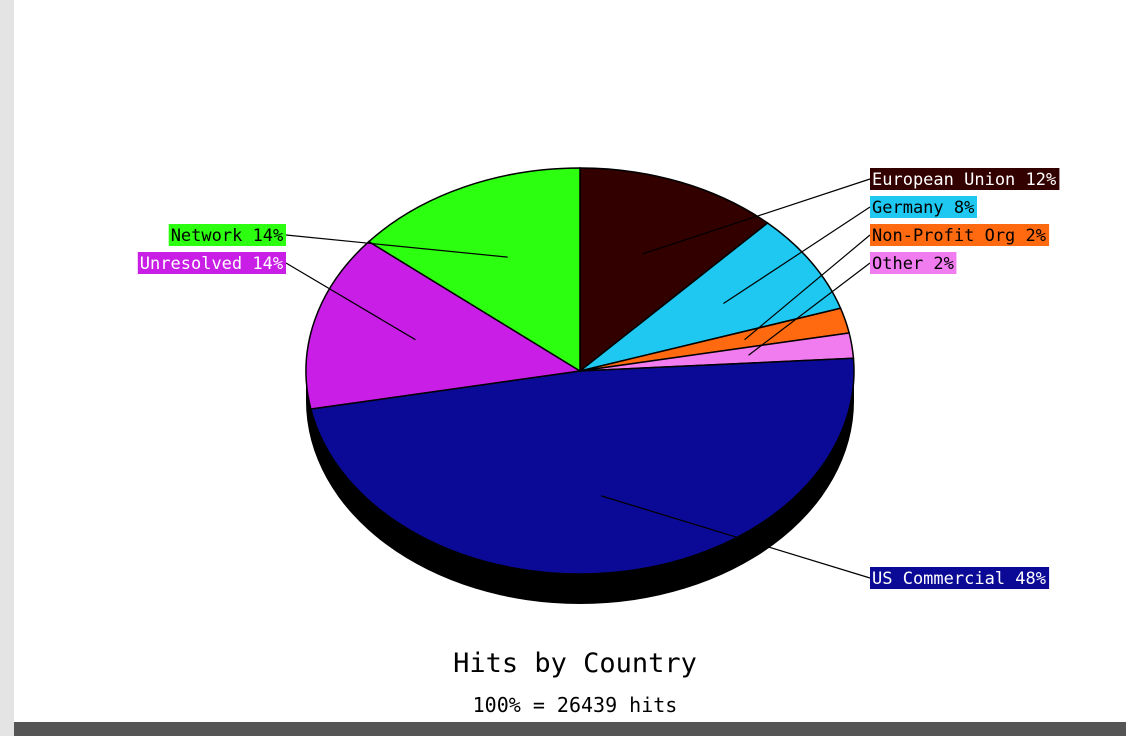 The image size is (1126, 736). What do you see at coordinates (674, 270) in the screenshot?
I see `pie-slice-european-union` at bounding box center [674, 270].